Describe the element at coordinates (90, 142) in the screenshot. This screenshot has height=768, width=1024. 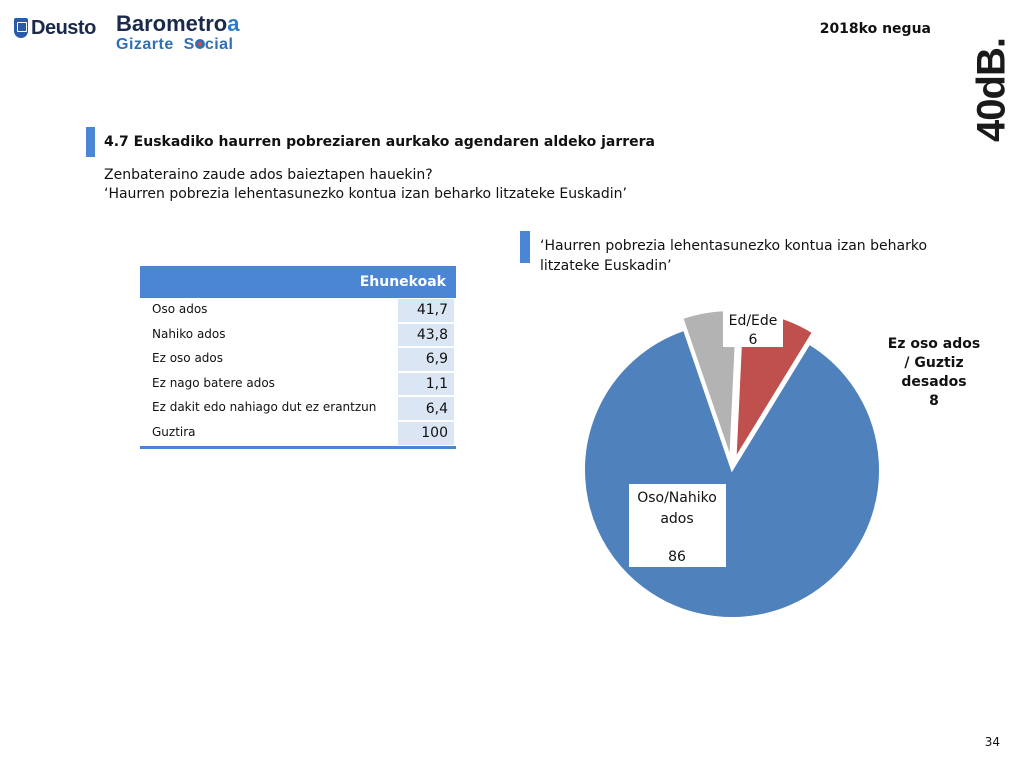
I see `section-accent-bar` at that location.